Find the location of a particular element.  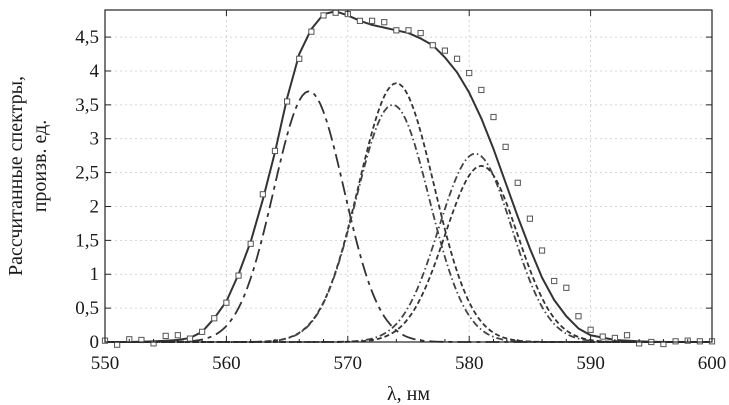

x-tick-label: 580 is located at coordinates (469, 363).